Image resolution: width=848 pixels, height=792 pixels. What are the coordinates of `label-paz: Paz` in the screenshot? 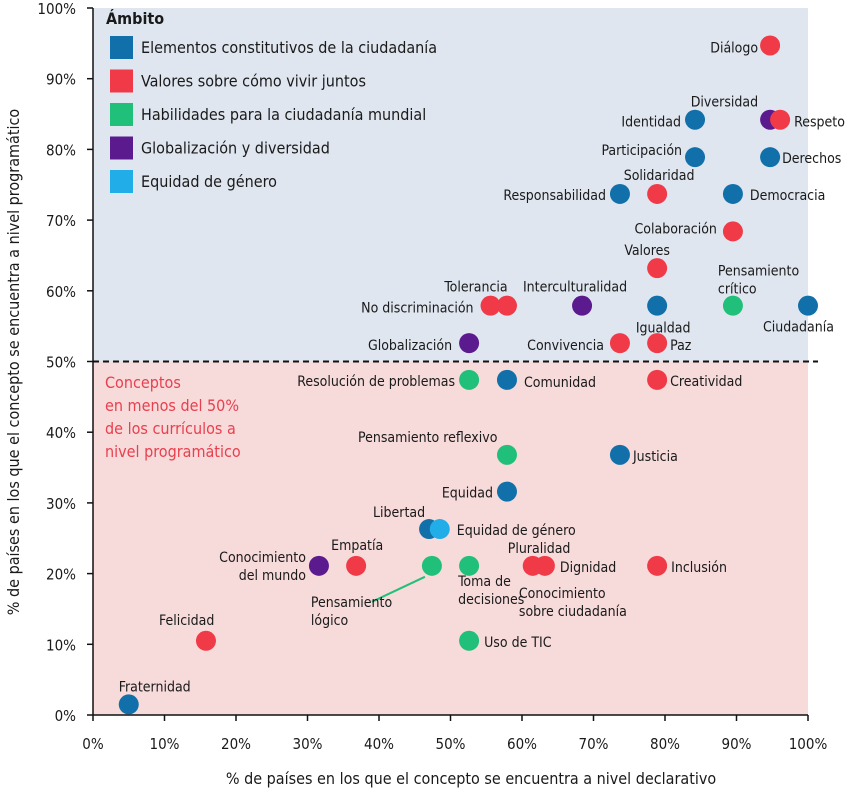 It's located at (681, 346).